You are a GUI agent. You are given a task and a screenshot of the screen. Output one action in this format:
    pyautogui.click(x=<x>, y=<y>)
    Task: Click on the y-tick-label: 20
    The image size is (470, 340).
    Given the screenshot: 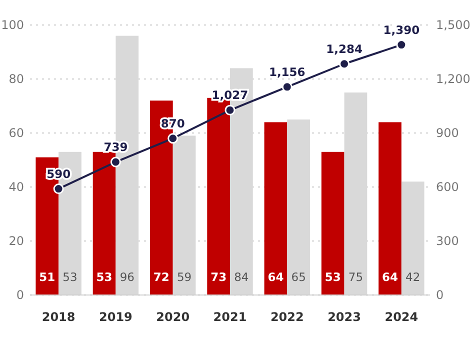 What is the action you would take?
    pyautogui.click(x=16, y=241)
    